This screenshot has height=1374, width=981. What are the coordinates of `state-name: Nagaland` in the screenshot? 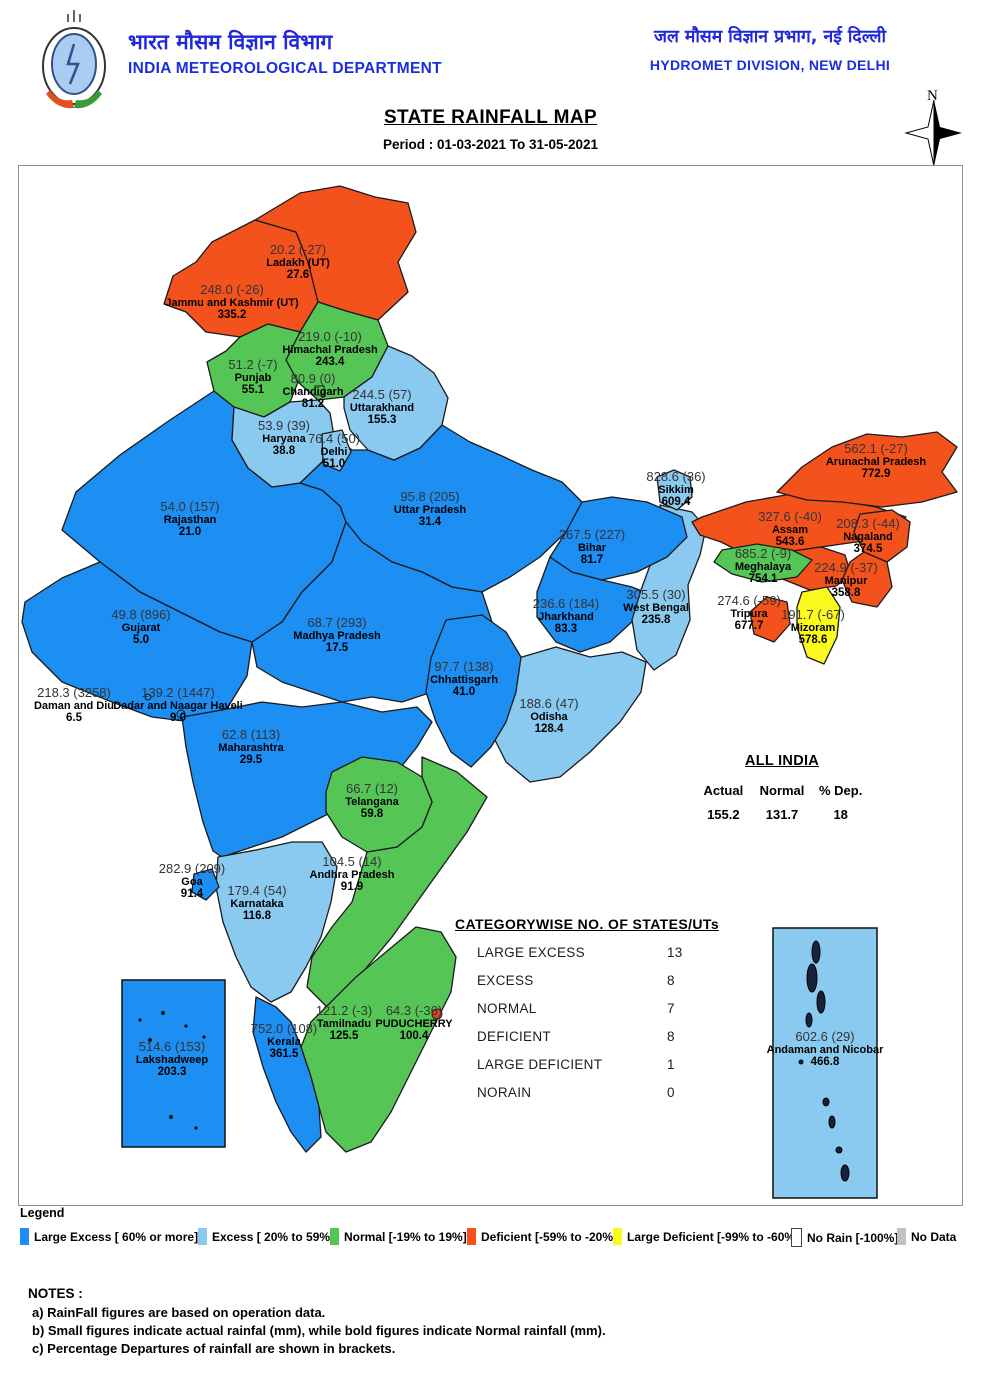 It's located at (868, 537).